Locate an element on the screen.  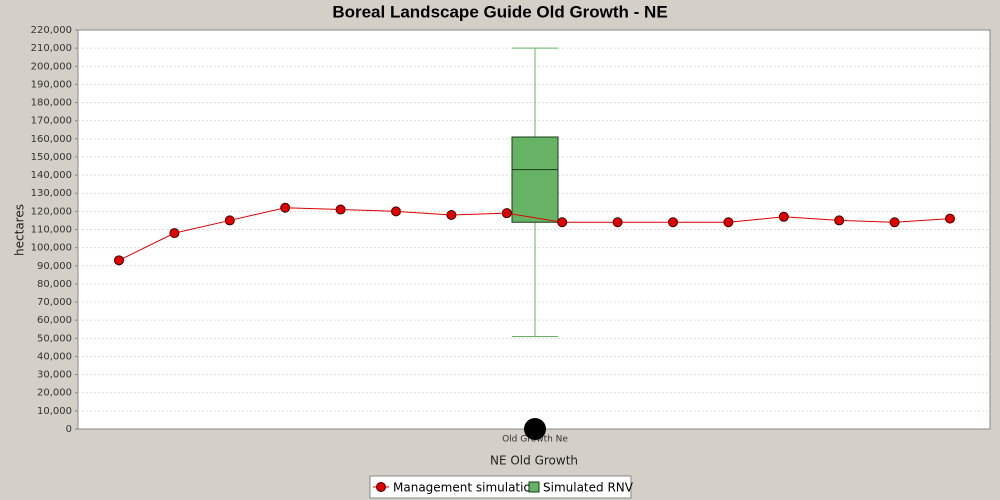
x-axis-label: NE Old Growth is located at coordinates (534, 461).